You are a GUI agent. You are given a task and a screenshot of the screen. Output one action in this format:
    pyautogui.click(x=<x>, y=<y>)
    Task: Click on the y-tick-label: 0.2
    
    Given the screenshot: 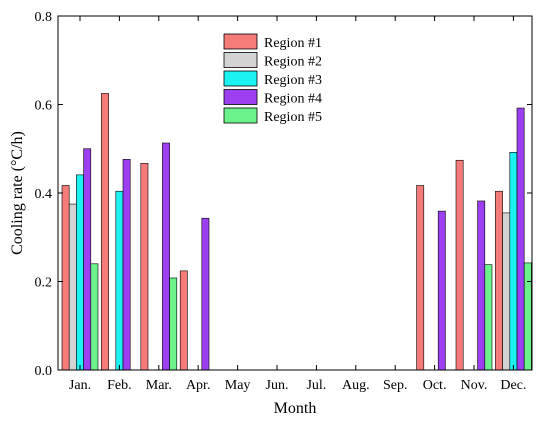 What is the action you would take?
    pyautogui.click(x=44, y=283)
    